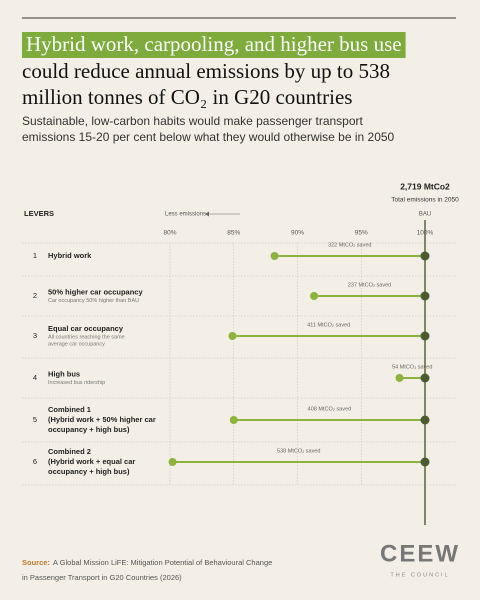  I want to click on direction-arrowhead, so click(207, 214).